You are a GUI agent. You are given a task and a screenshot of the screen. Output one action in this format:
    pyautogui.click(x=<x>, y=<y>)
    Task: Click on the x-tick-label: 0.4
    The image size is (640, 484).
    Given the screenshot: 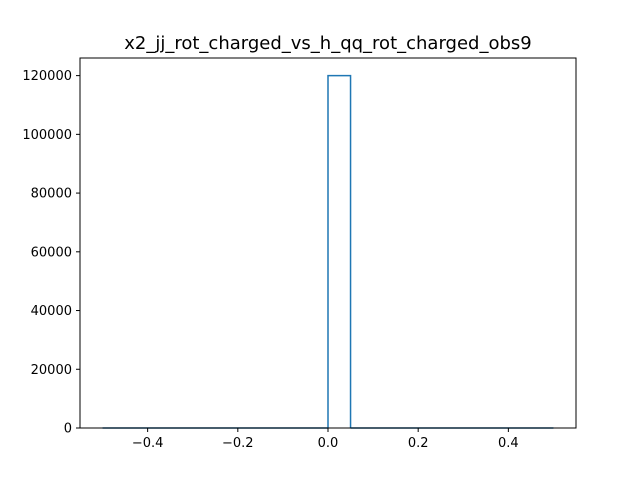 What is the action you would take?
    pyautogui.click(x=508, y=443)
    